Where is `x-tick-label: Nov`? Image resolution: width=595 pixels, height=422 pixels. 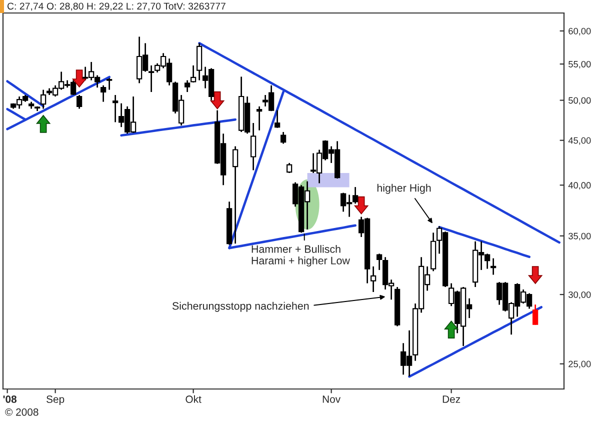
x-tick-label: Nov is located at coordinates (331, 399).